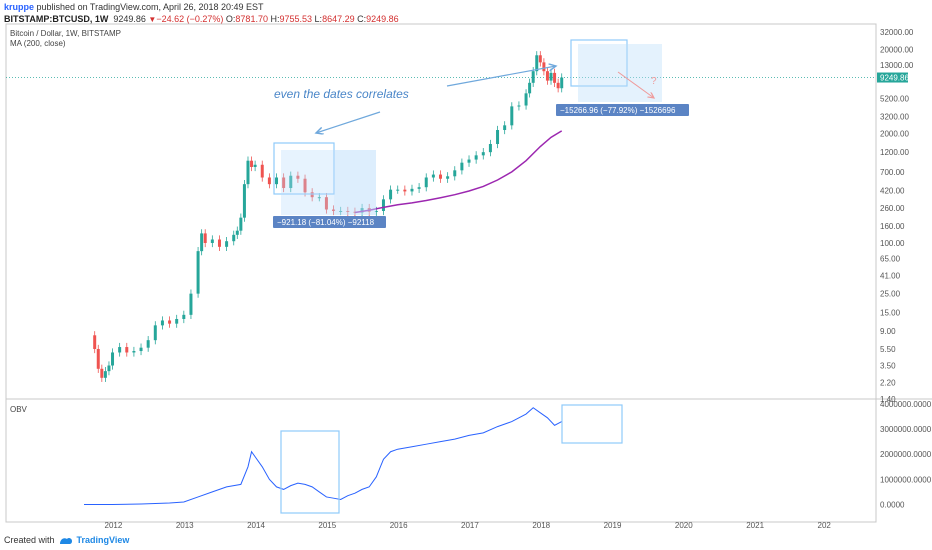 This screenshot has height=550, width=932. I want to click on price-tick-label: 20000.00, so click(897, 49).